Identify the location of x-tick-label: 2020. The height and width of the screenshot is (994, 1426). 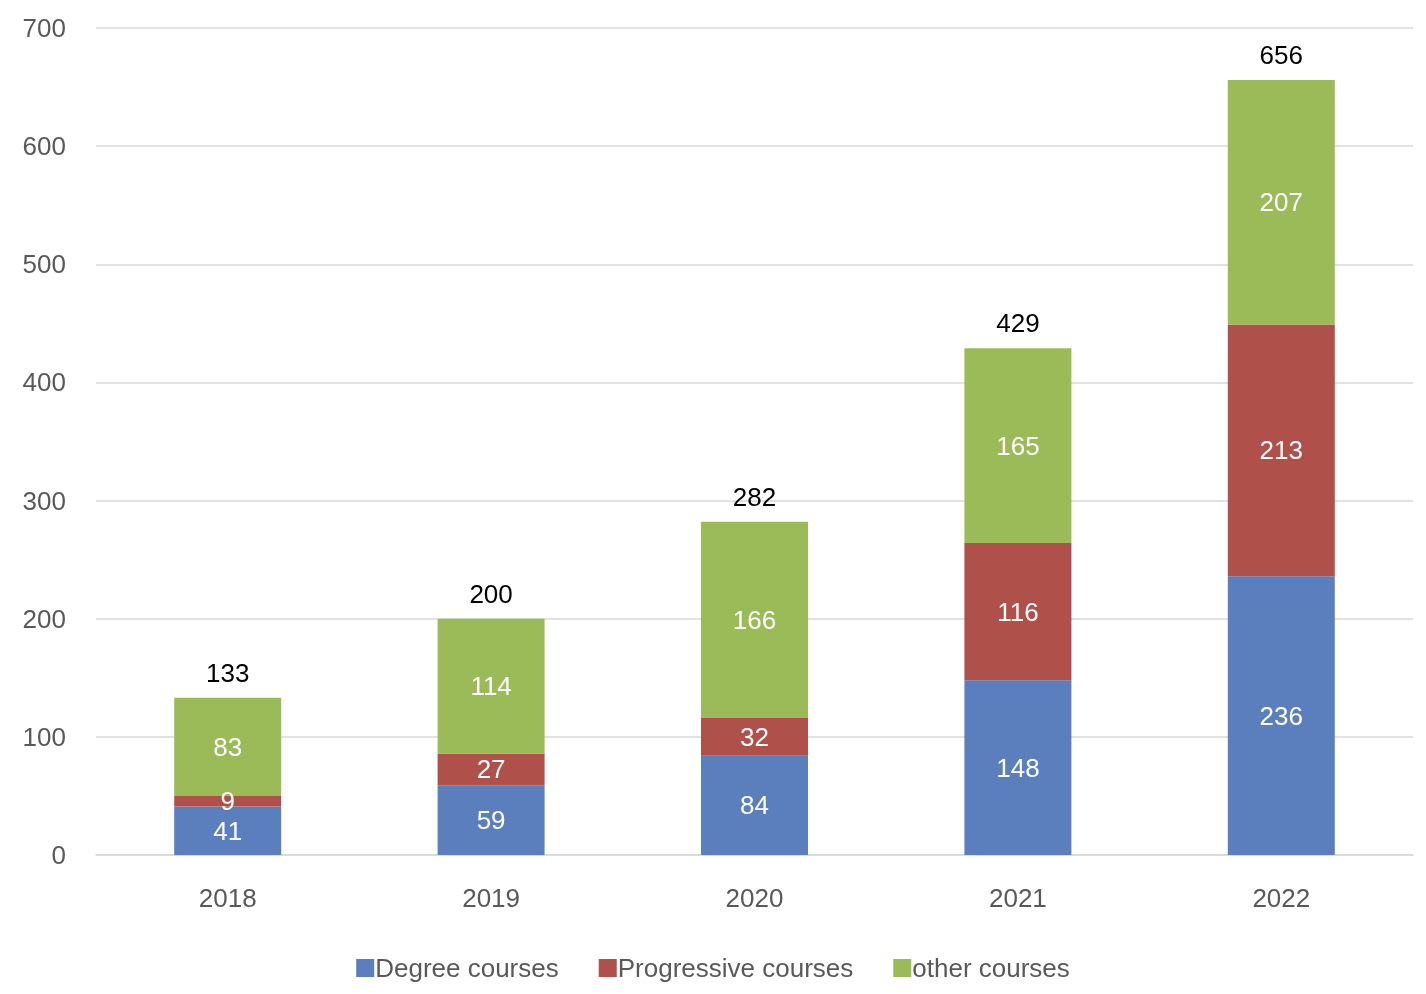
(754, 898).